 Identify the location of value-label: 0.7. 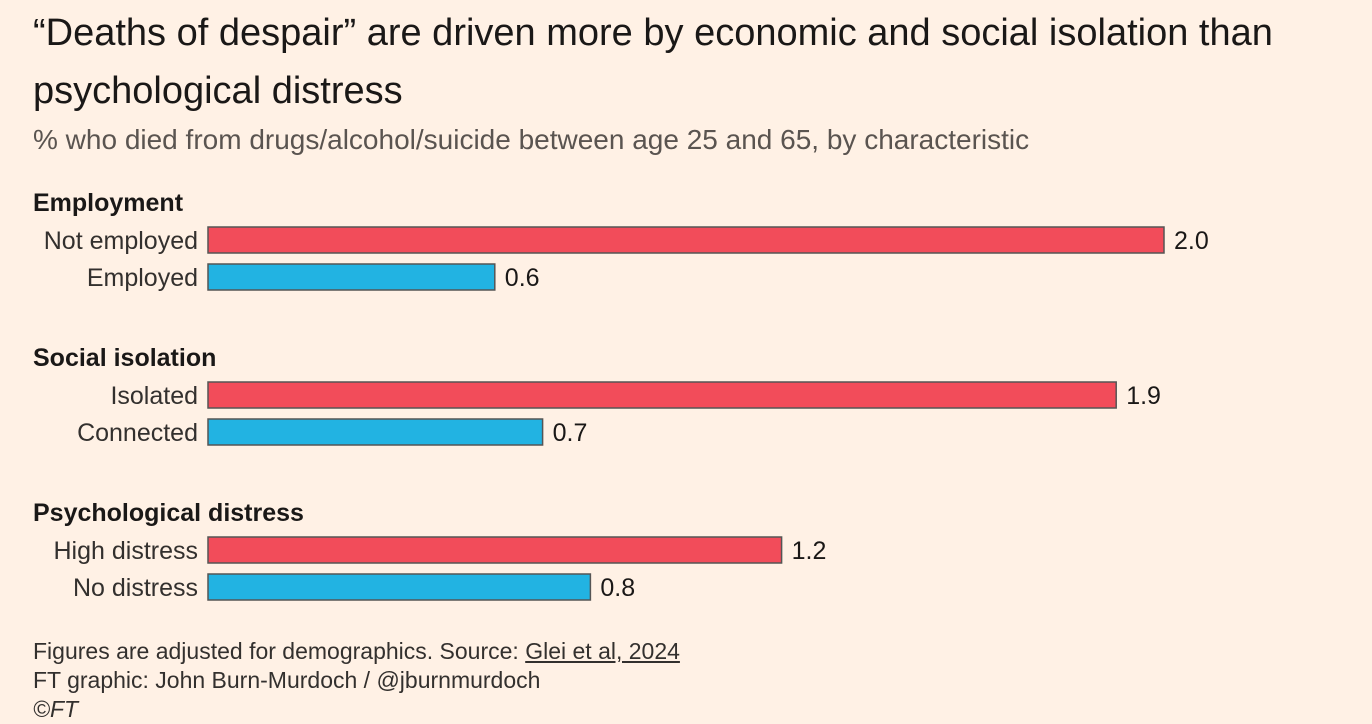
(570, 433).